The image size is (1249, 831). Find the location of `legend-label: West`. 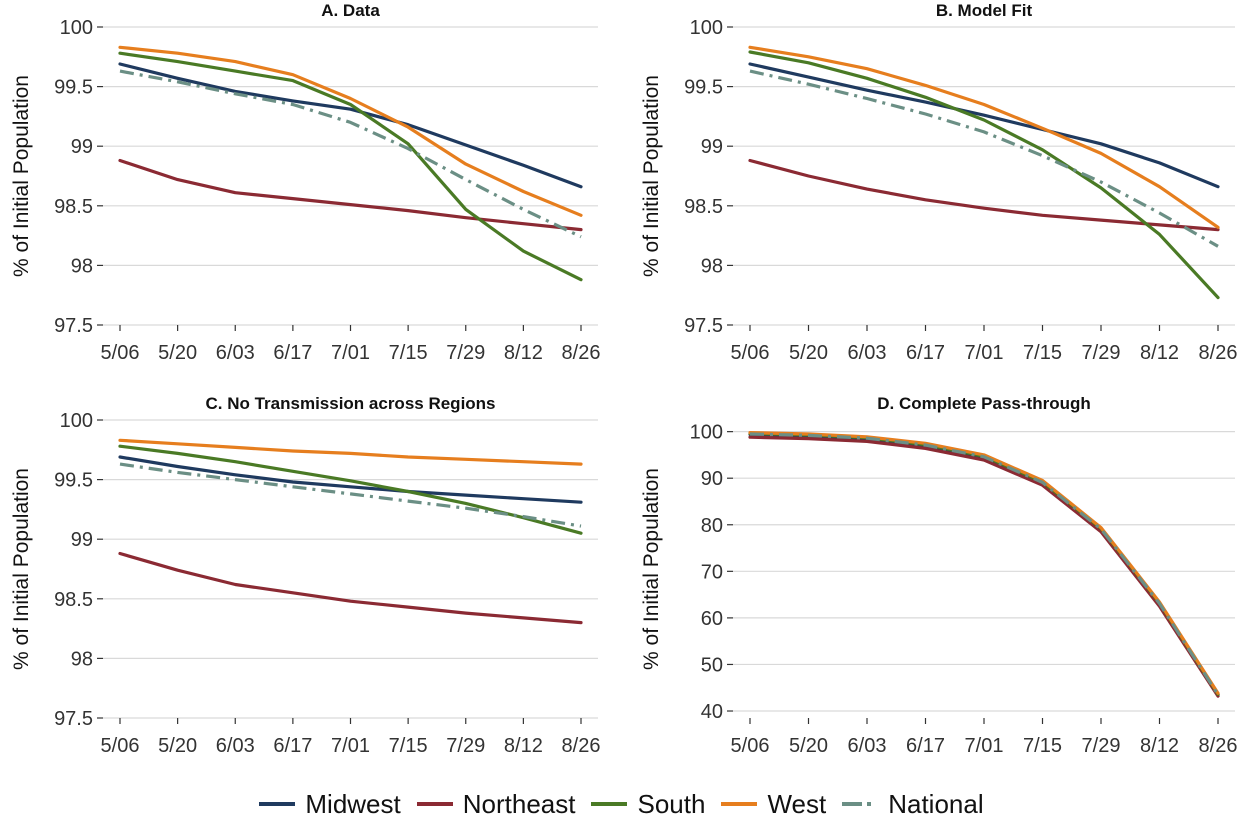

legend-label: West is located at coordinates (797, 803).